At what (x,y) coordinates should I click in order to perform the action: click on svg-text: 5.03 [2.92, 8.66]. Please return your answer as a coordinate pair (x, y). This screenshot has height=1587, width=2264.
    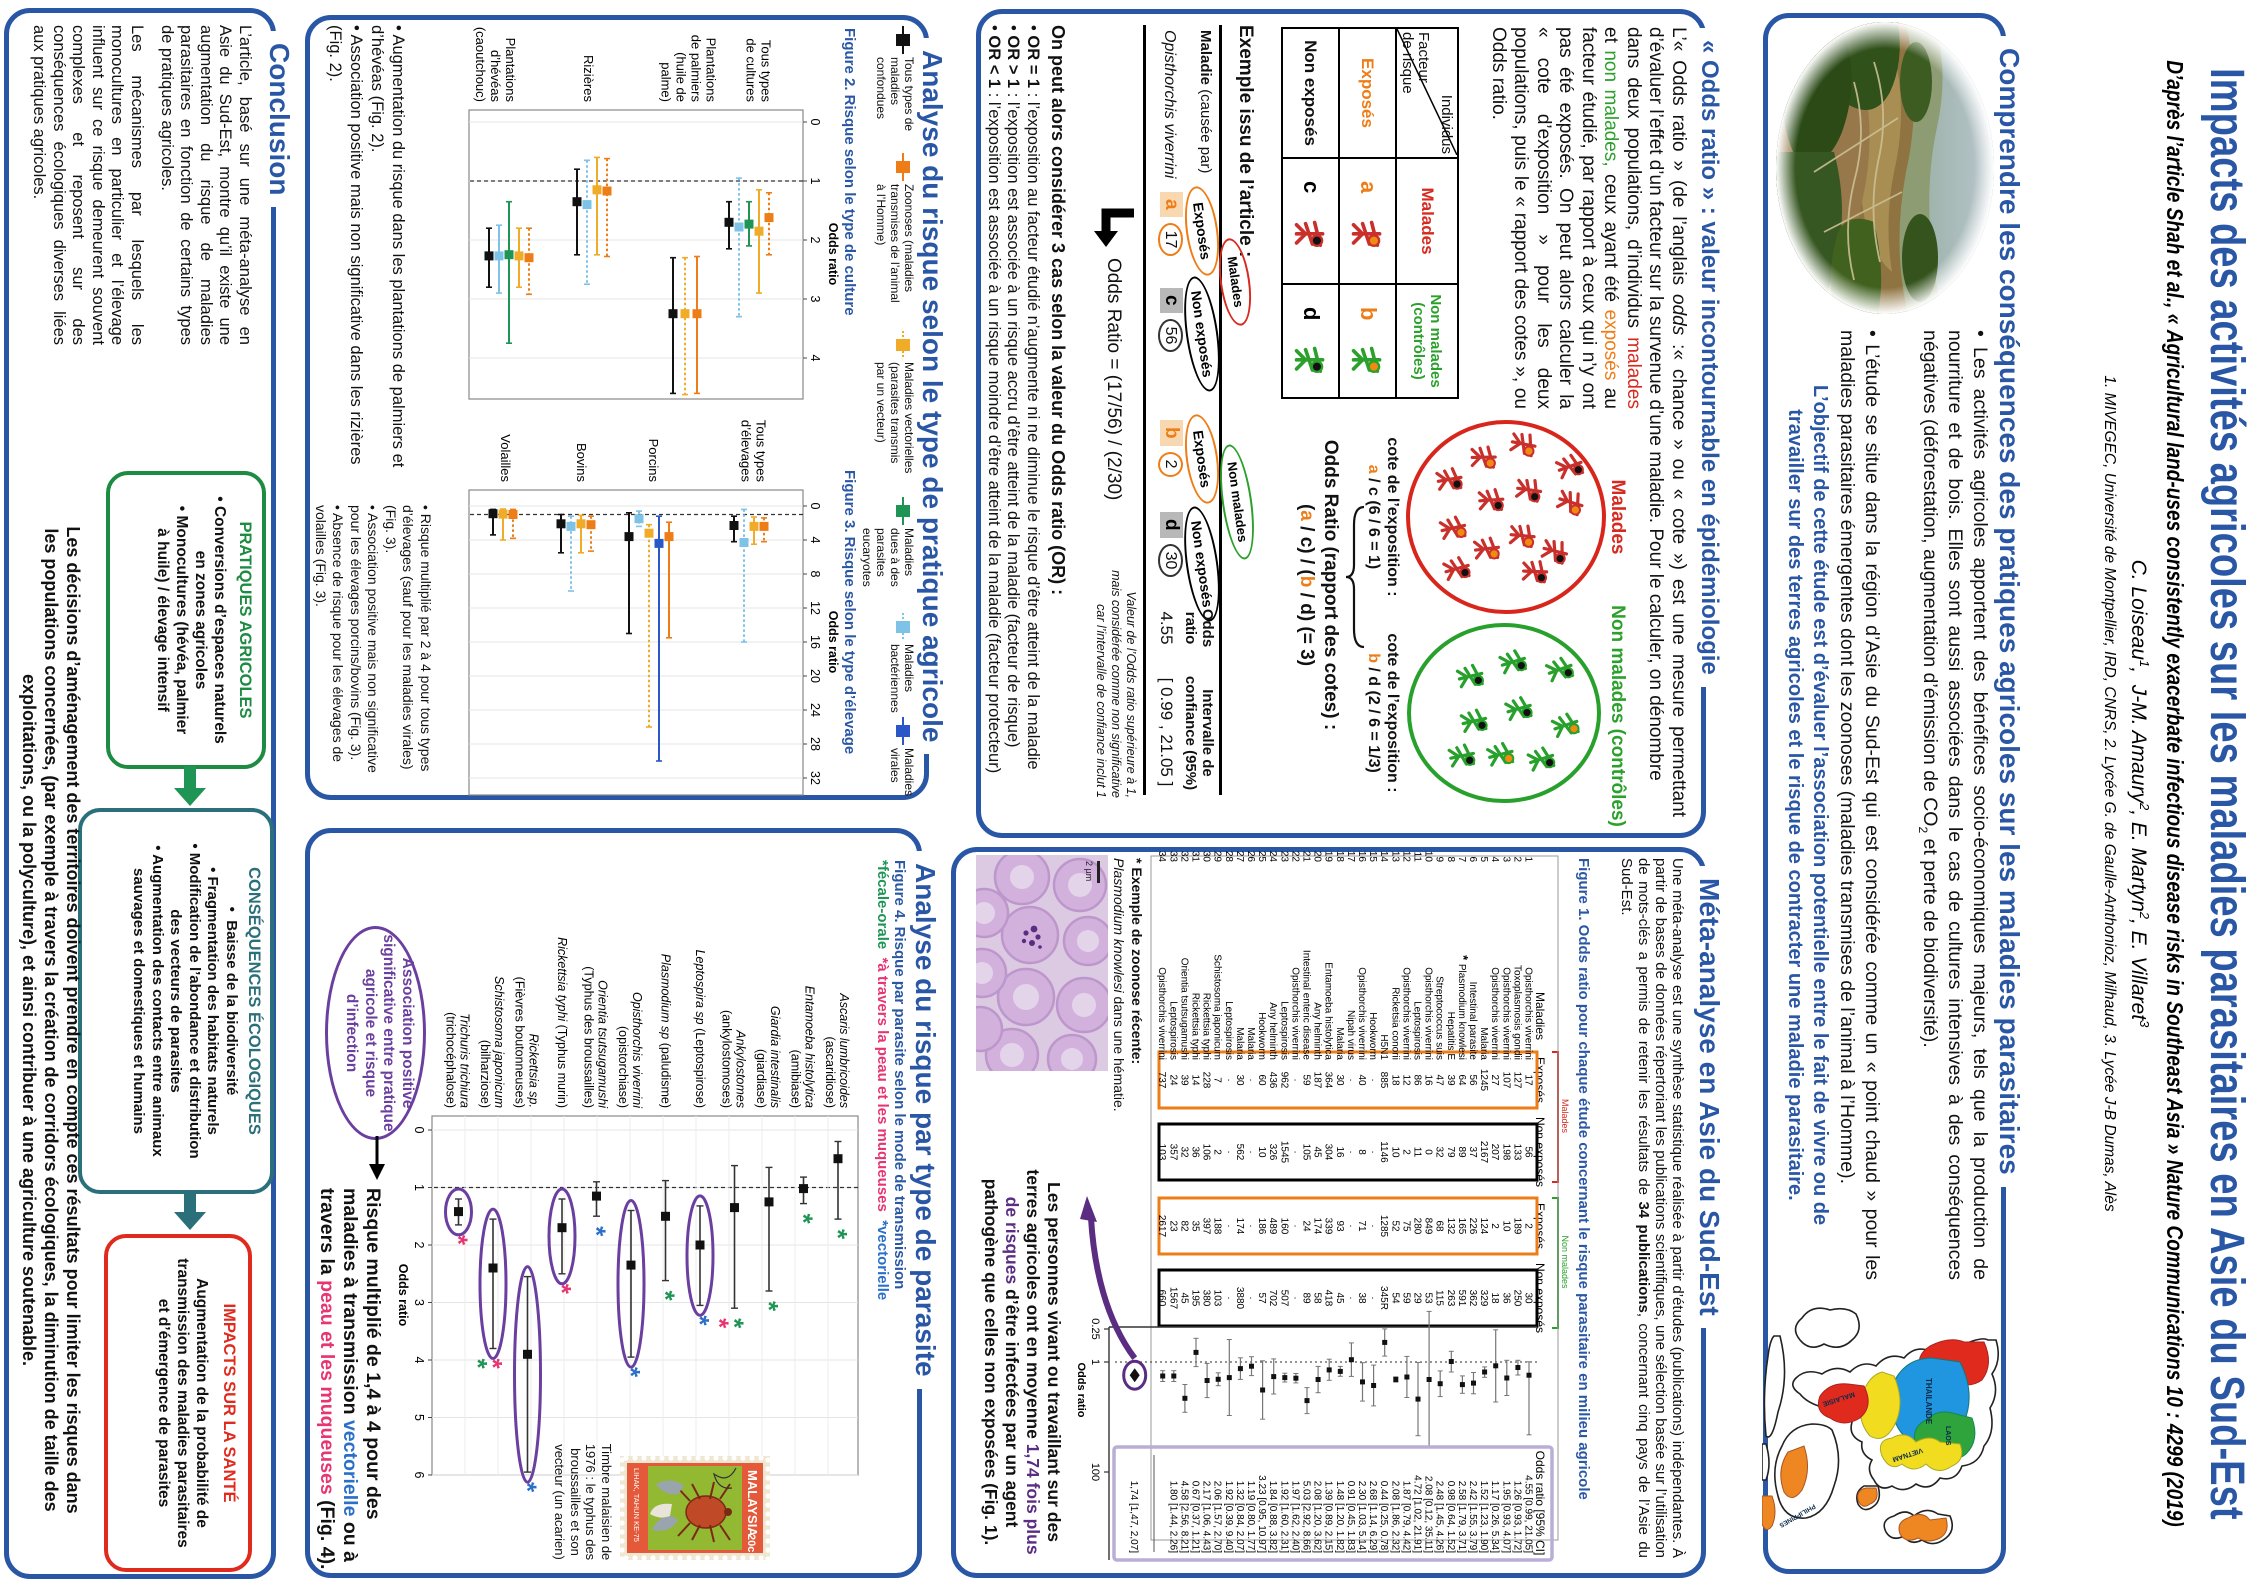
    Looking at the image, I should click on (1306, 1517).